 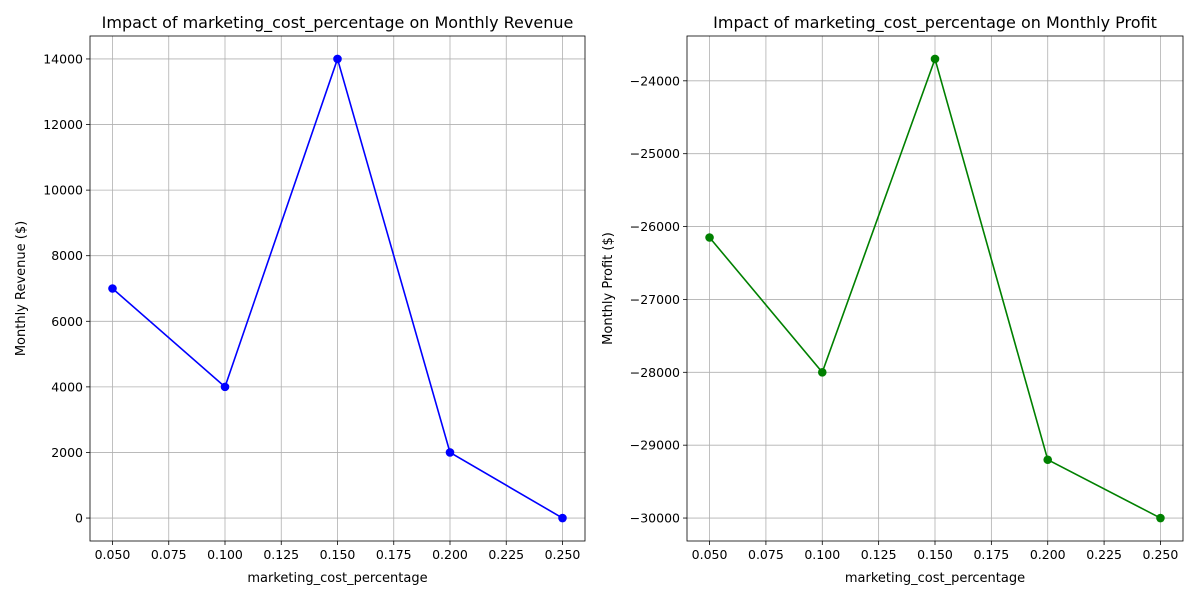 I want to click on y-tick-label: 8000, so click(x=67, y=255).